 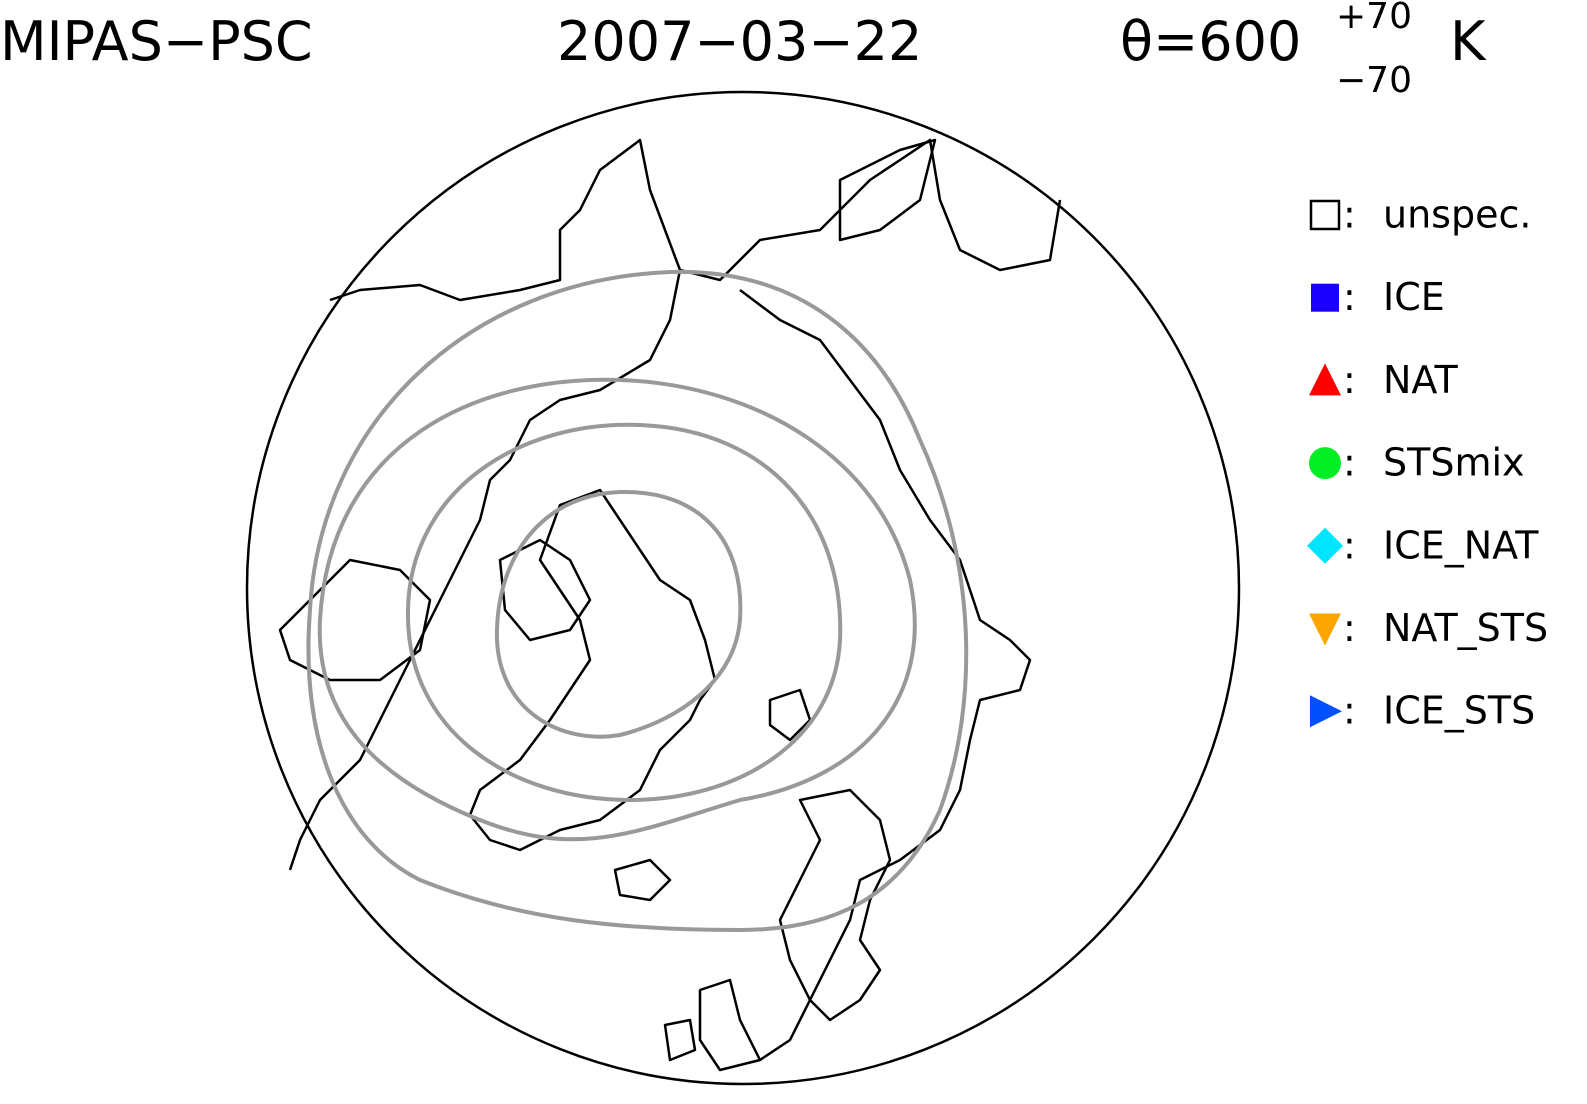 I want to click on level-lower: −70, so click(x=1374, y=80).